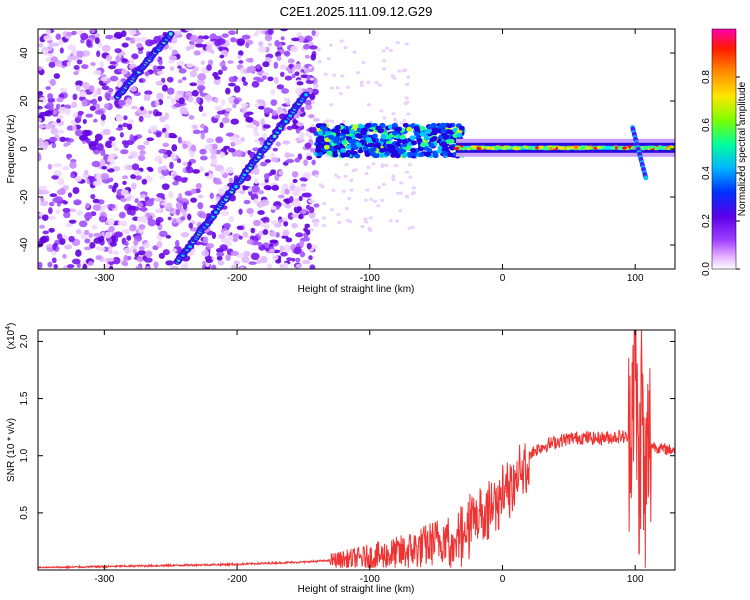  I want to click on snr-multiplier: (x104), so click(11, 336).